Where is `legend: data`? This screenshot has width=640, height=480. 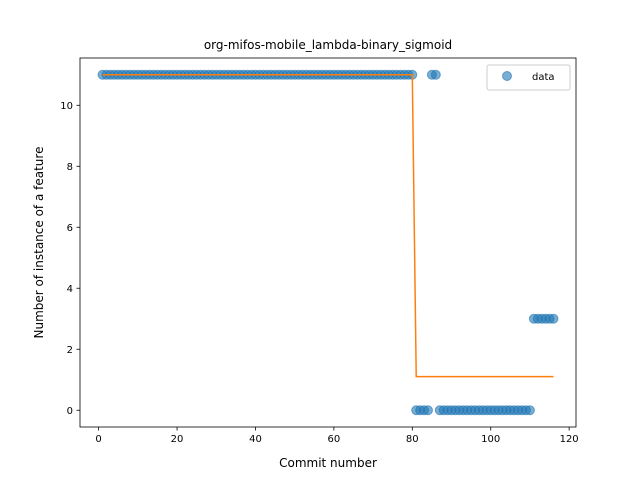 legend: data is located at coordinates (528, 77).